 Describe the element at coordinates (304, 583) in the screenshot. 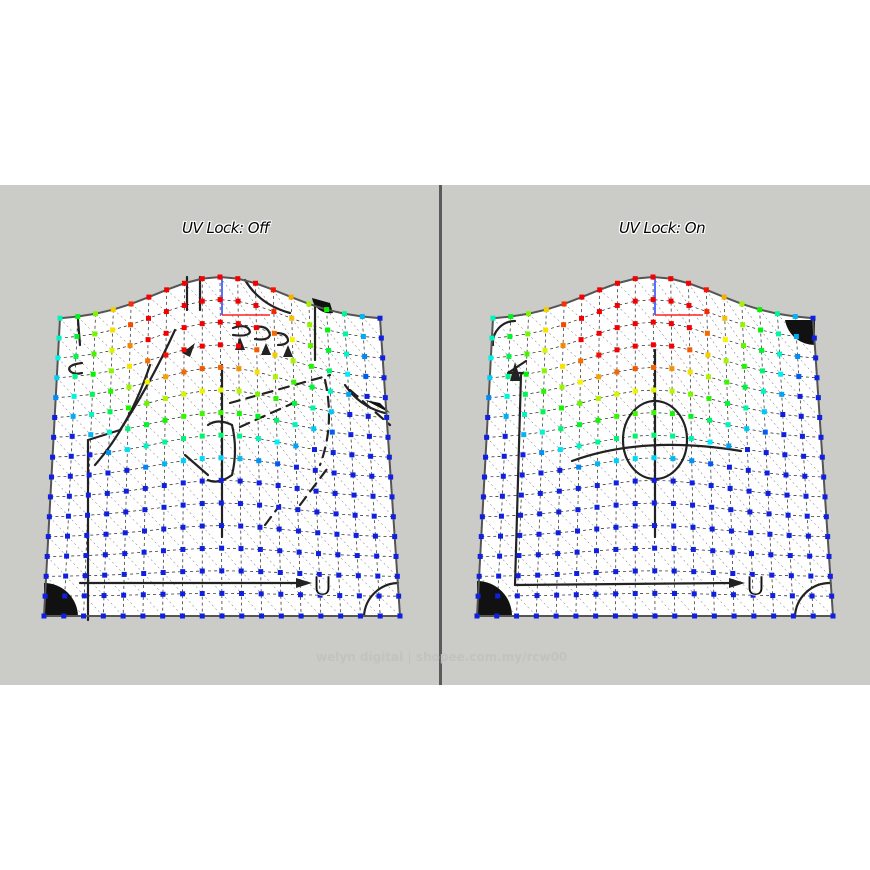

I see `texture-arrowhead` at that location.